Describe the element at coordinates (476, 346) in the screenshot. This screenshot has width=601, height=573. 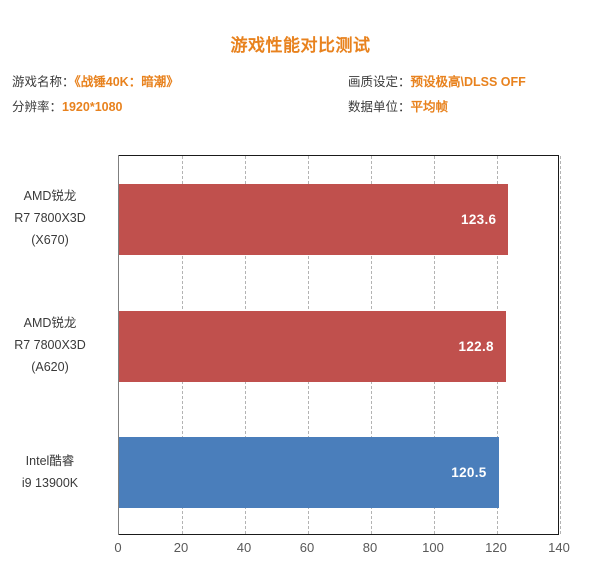
I see `bar-value-label: 122.8` at that location.